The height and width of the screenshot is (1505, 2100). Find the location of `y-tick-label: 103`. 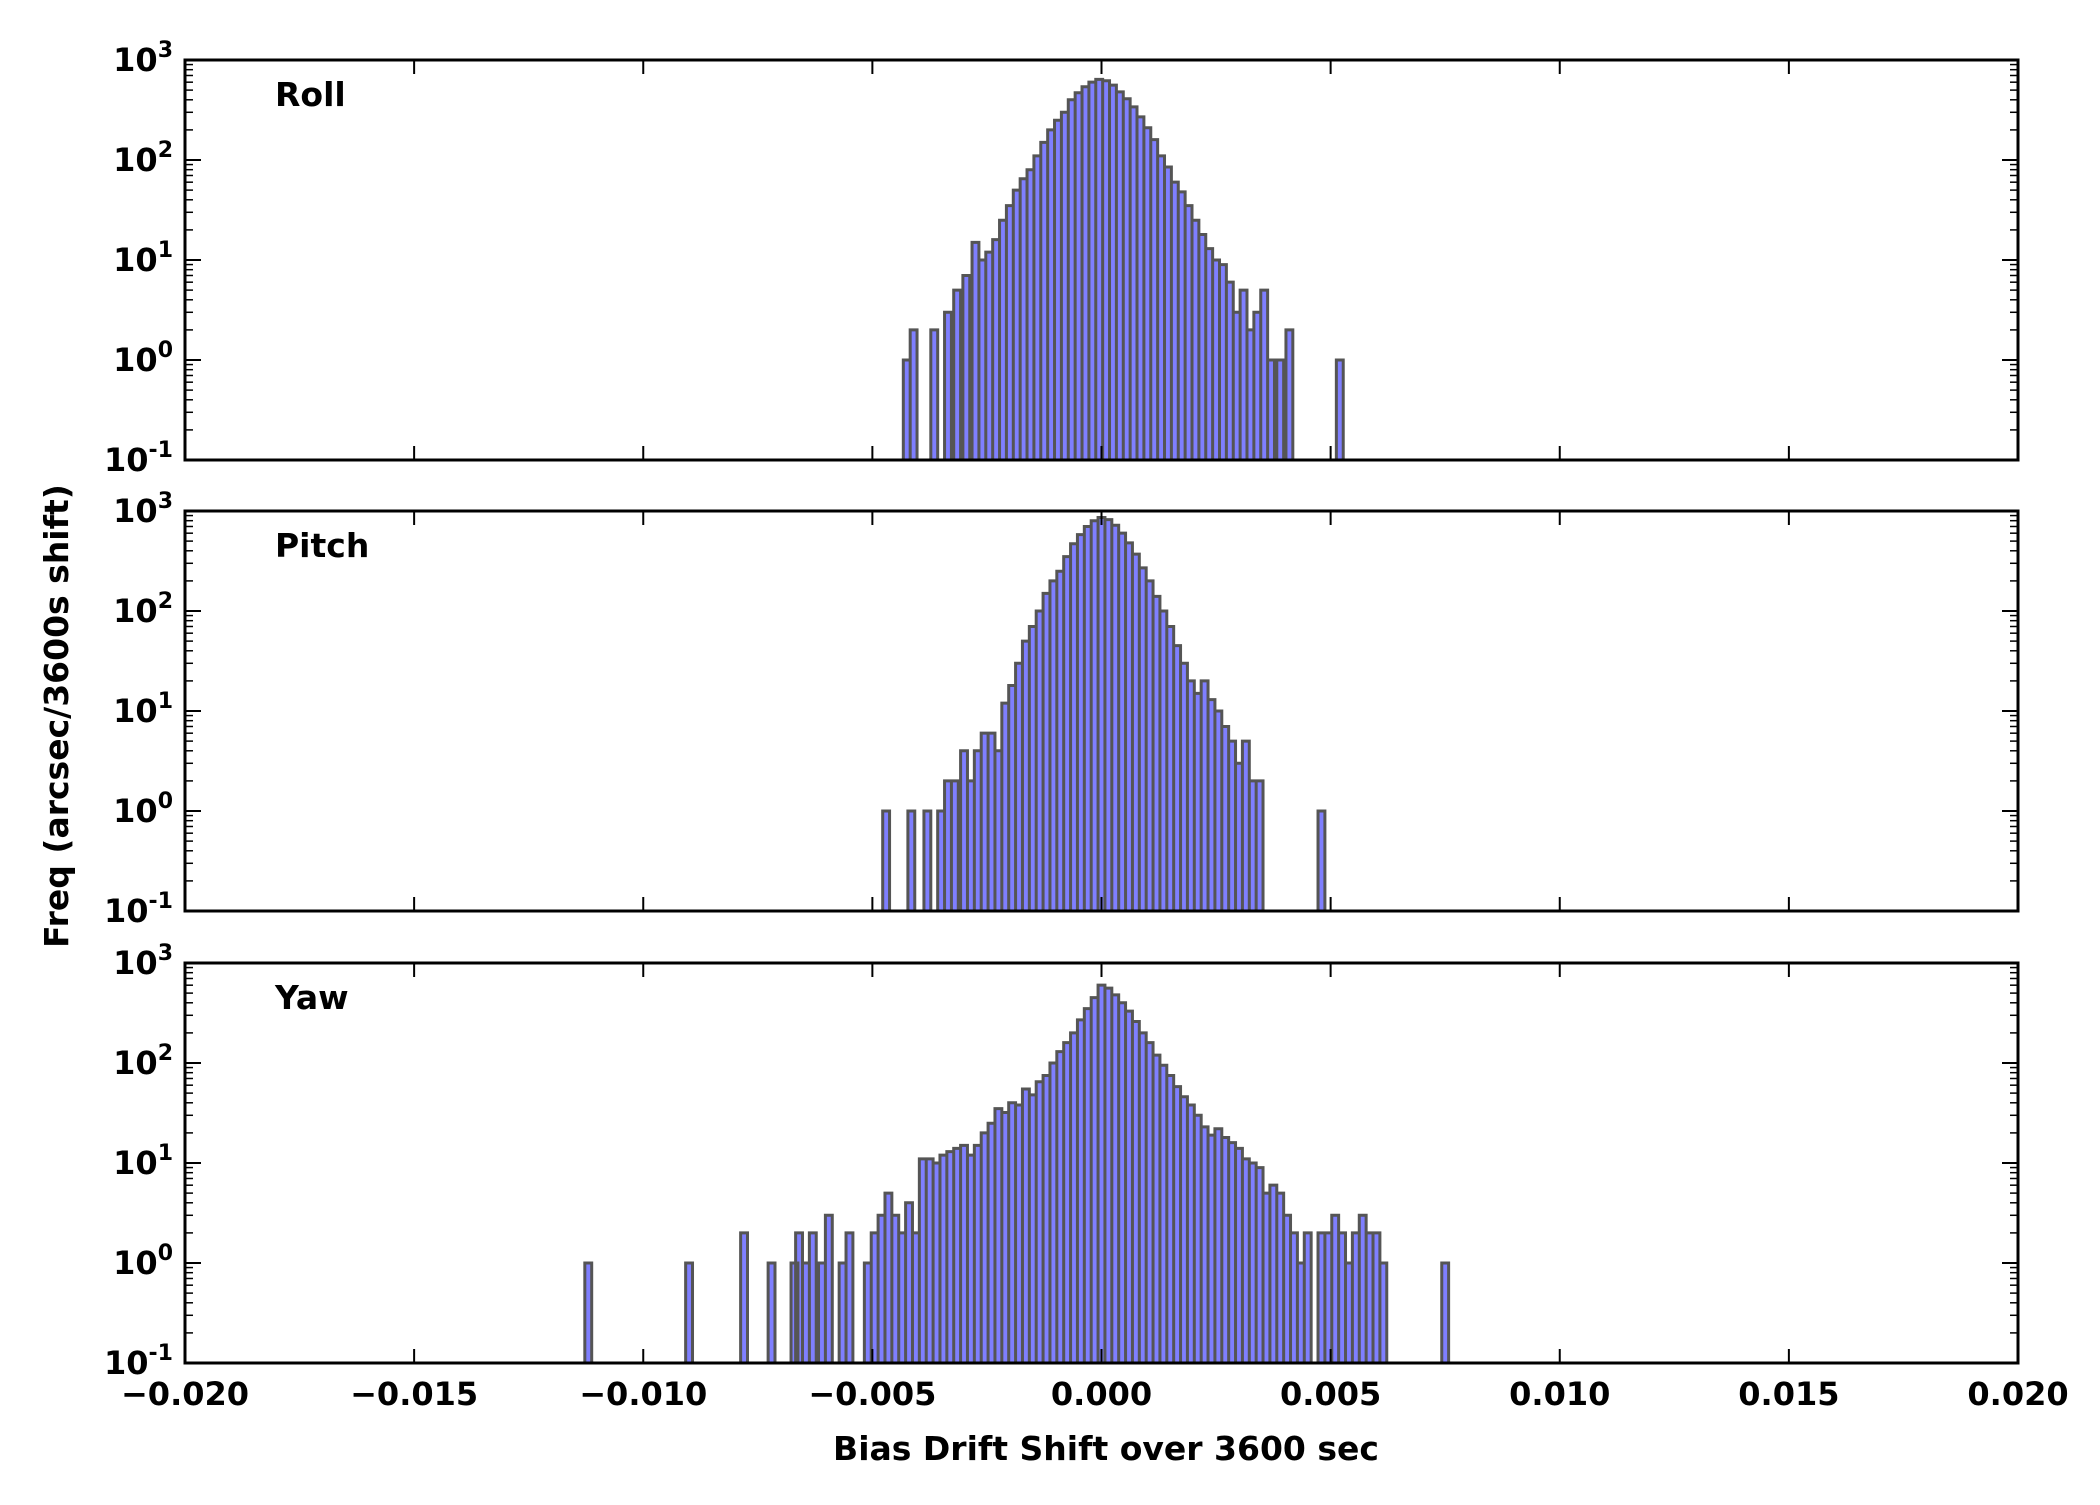

y-tick-label: 103 is located at coordinates (143, 961).